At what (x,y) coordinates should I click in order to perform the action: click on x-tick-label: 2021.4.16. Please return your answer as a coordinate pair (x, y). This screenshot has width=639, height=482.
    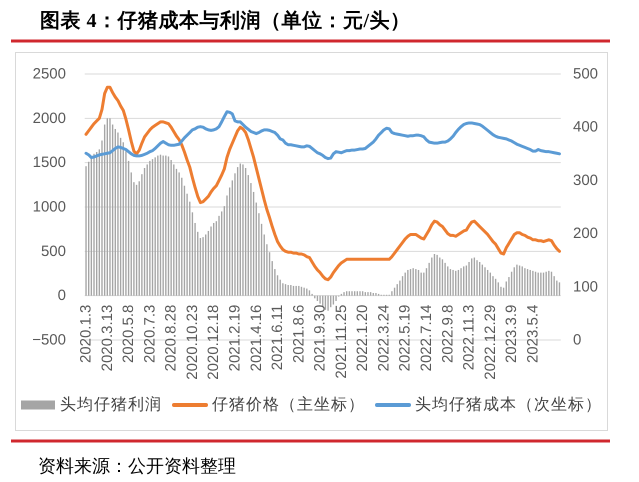
    Looking at the image, I should click on (256, 338).